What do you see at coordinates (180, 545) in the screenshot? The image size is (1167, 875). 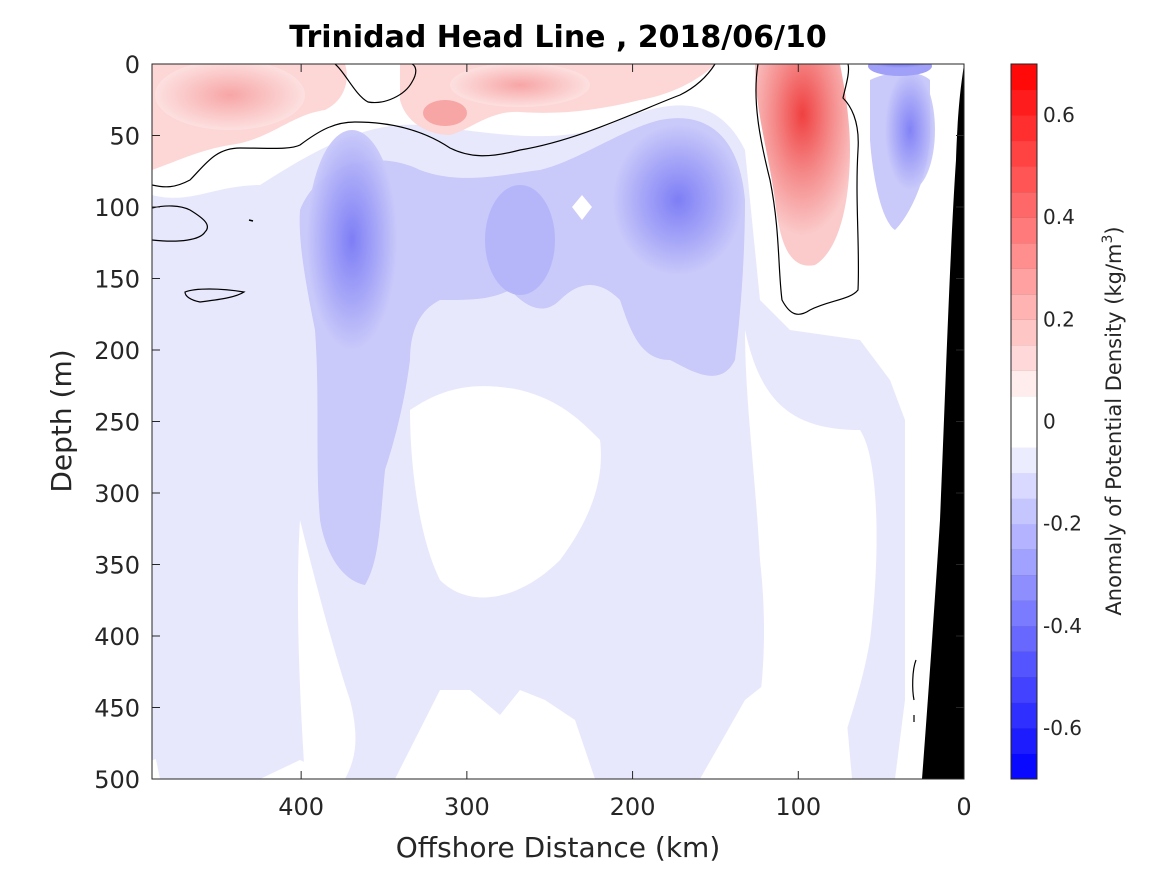 I see `negative-anomaly-region-light-deep-left` at bounding box center [180, 545].